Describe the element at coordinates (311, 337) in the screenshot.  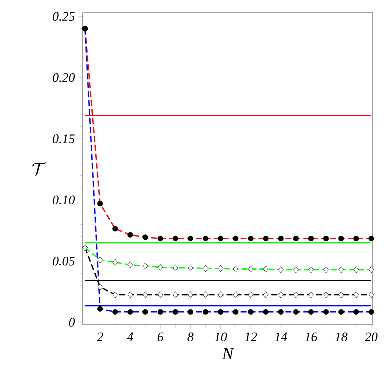
I see `x-tick-label: 16` at that location.